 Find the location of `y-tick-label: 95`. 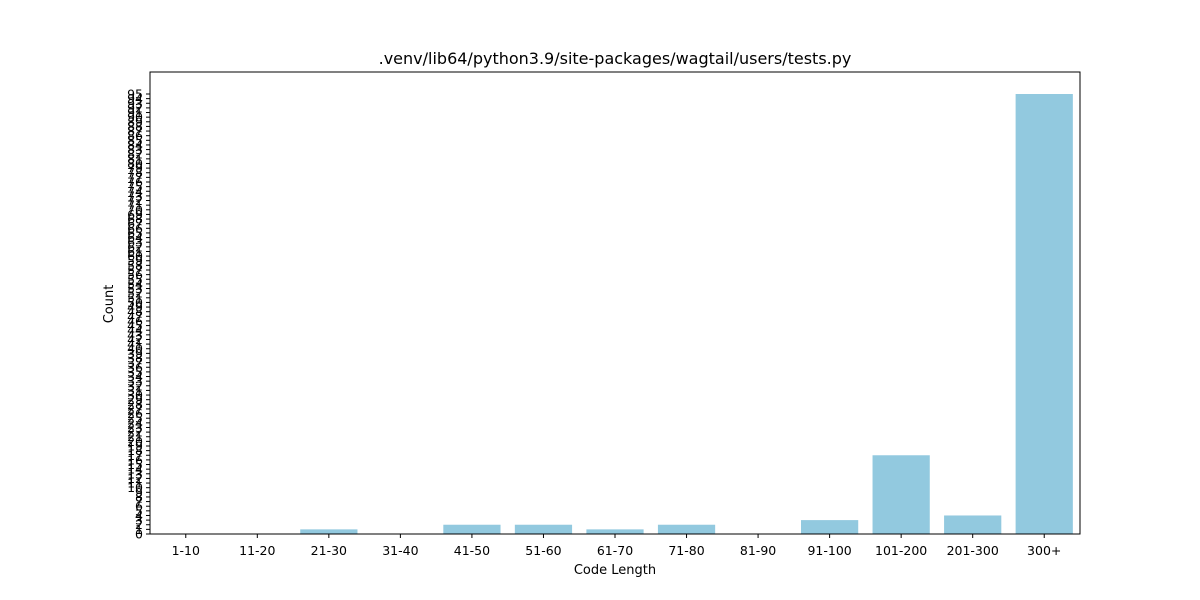

y-tick-label: 95 is located at coordinates (135, 94).